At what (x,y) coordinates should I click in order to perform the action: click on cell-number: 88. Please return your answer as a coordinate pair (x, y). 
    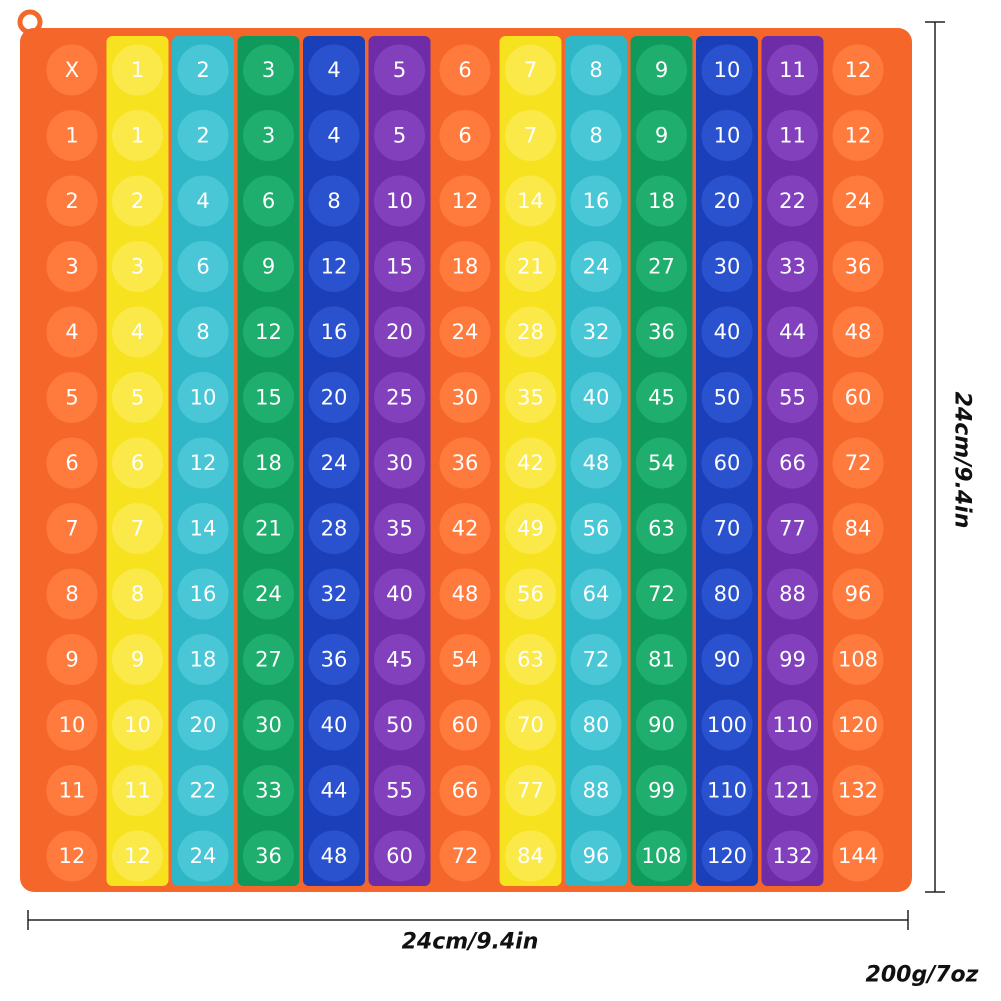
    Looking at the image, I should click on (596, 791).